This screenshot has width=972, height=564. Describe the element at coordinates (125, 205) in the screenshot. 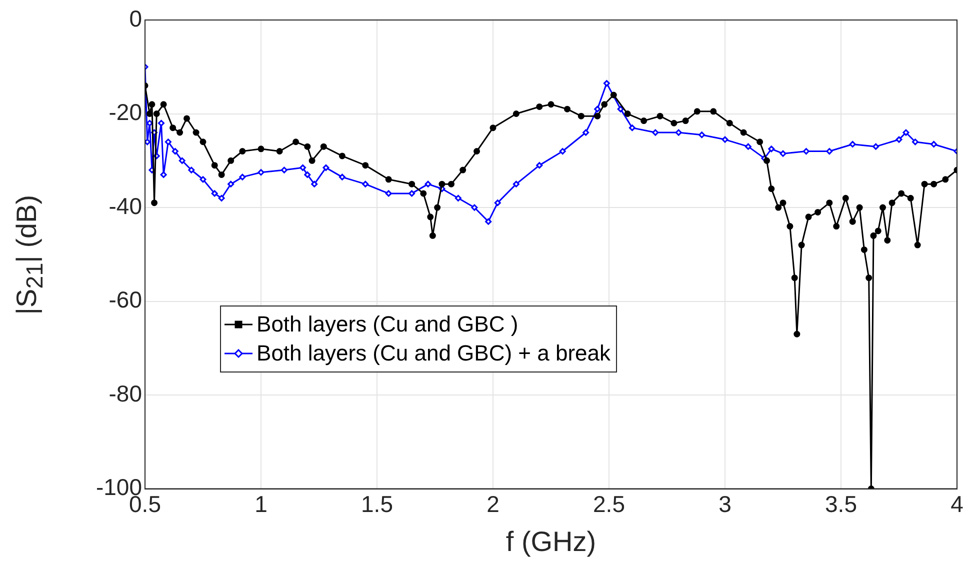

I see `y-tick-label: -40` at that location.